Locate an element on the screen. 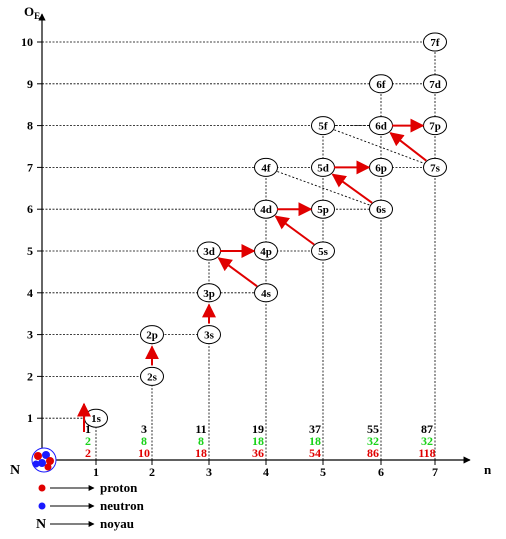  orbital-6p: 6p is located at coordinates (381, 167).